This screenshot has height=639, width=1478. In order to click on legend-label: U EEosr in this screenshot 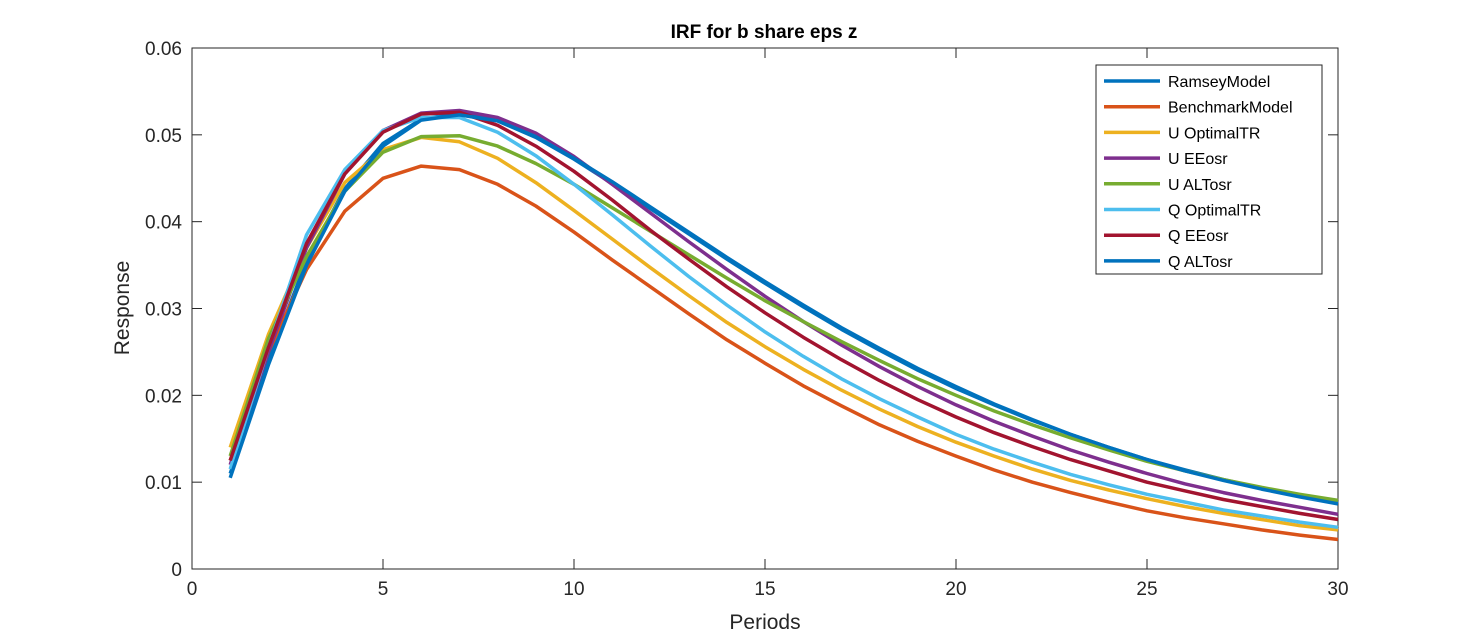, I will do `click(1198, 159)`.